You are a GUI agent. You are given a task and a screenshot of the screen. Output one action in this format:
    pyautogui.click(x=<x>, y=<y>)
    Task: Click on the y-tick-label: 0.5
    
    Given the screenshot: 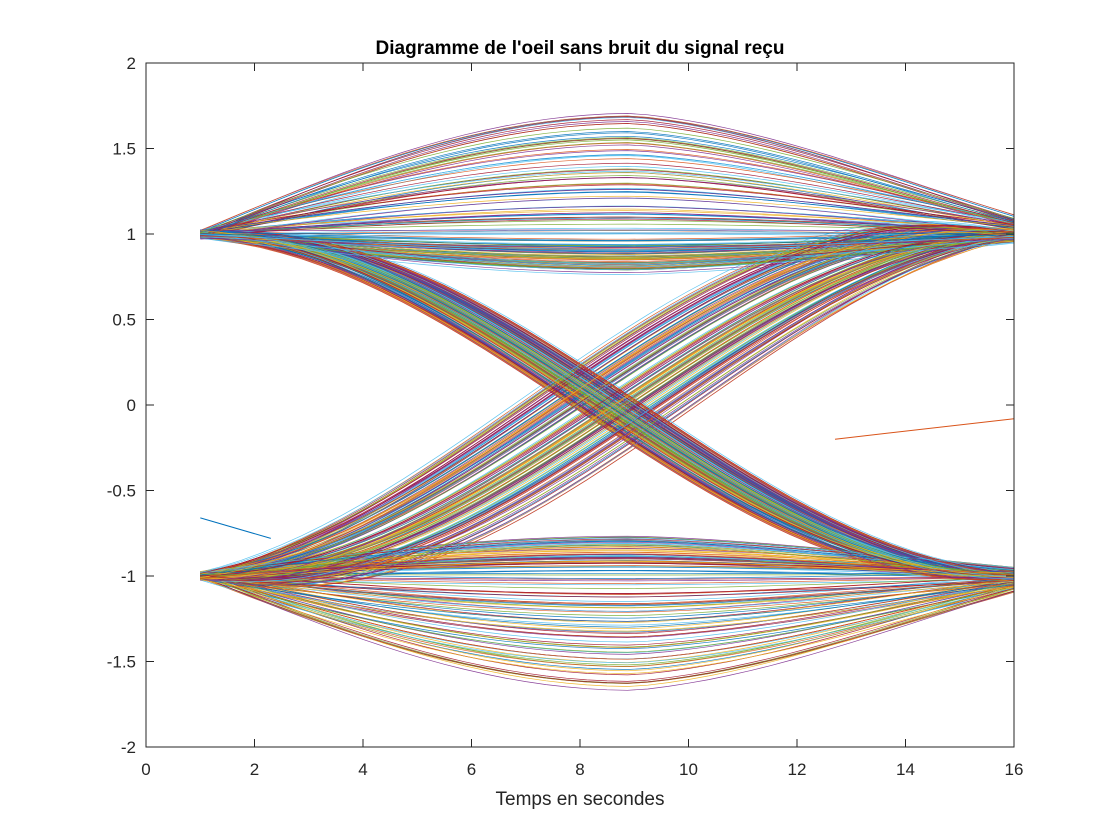 What is the action you would take?
    pyautogui.click(x=124, y=320)
    